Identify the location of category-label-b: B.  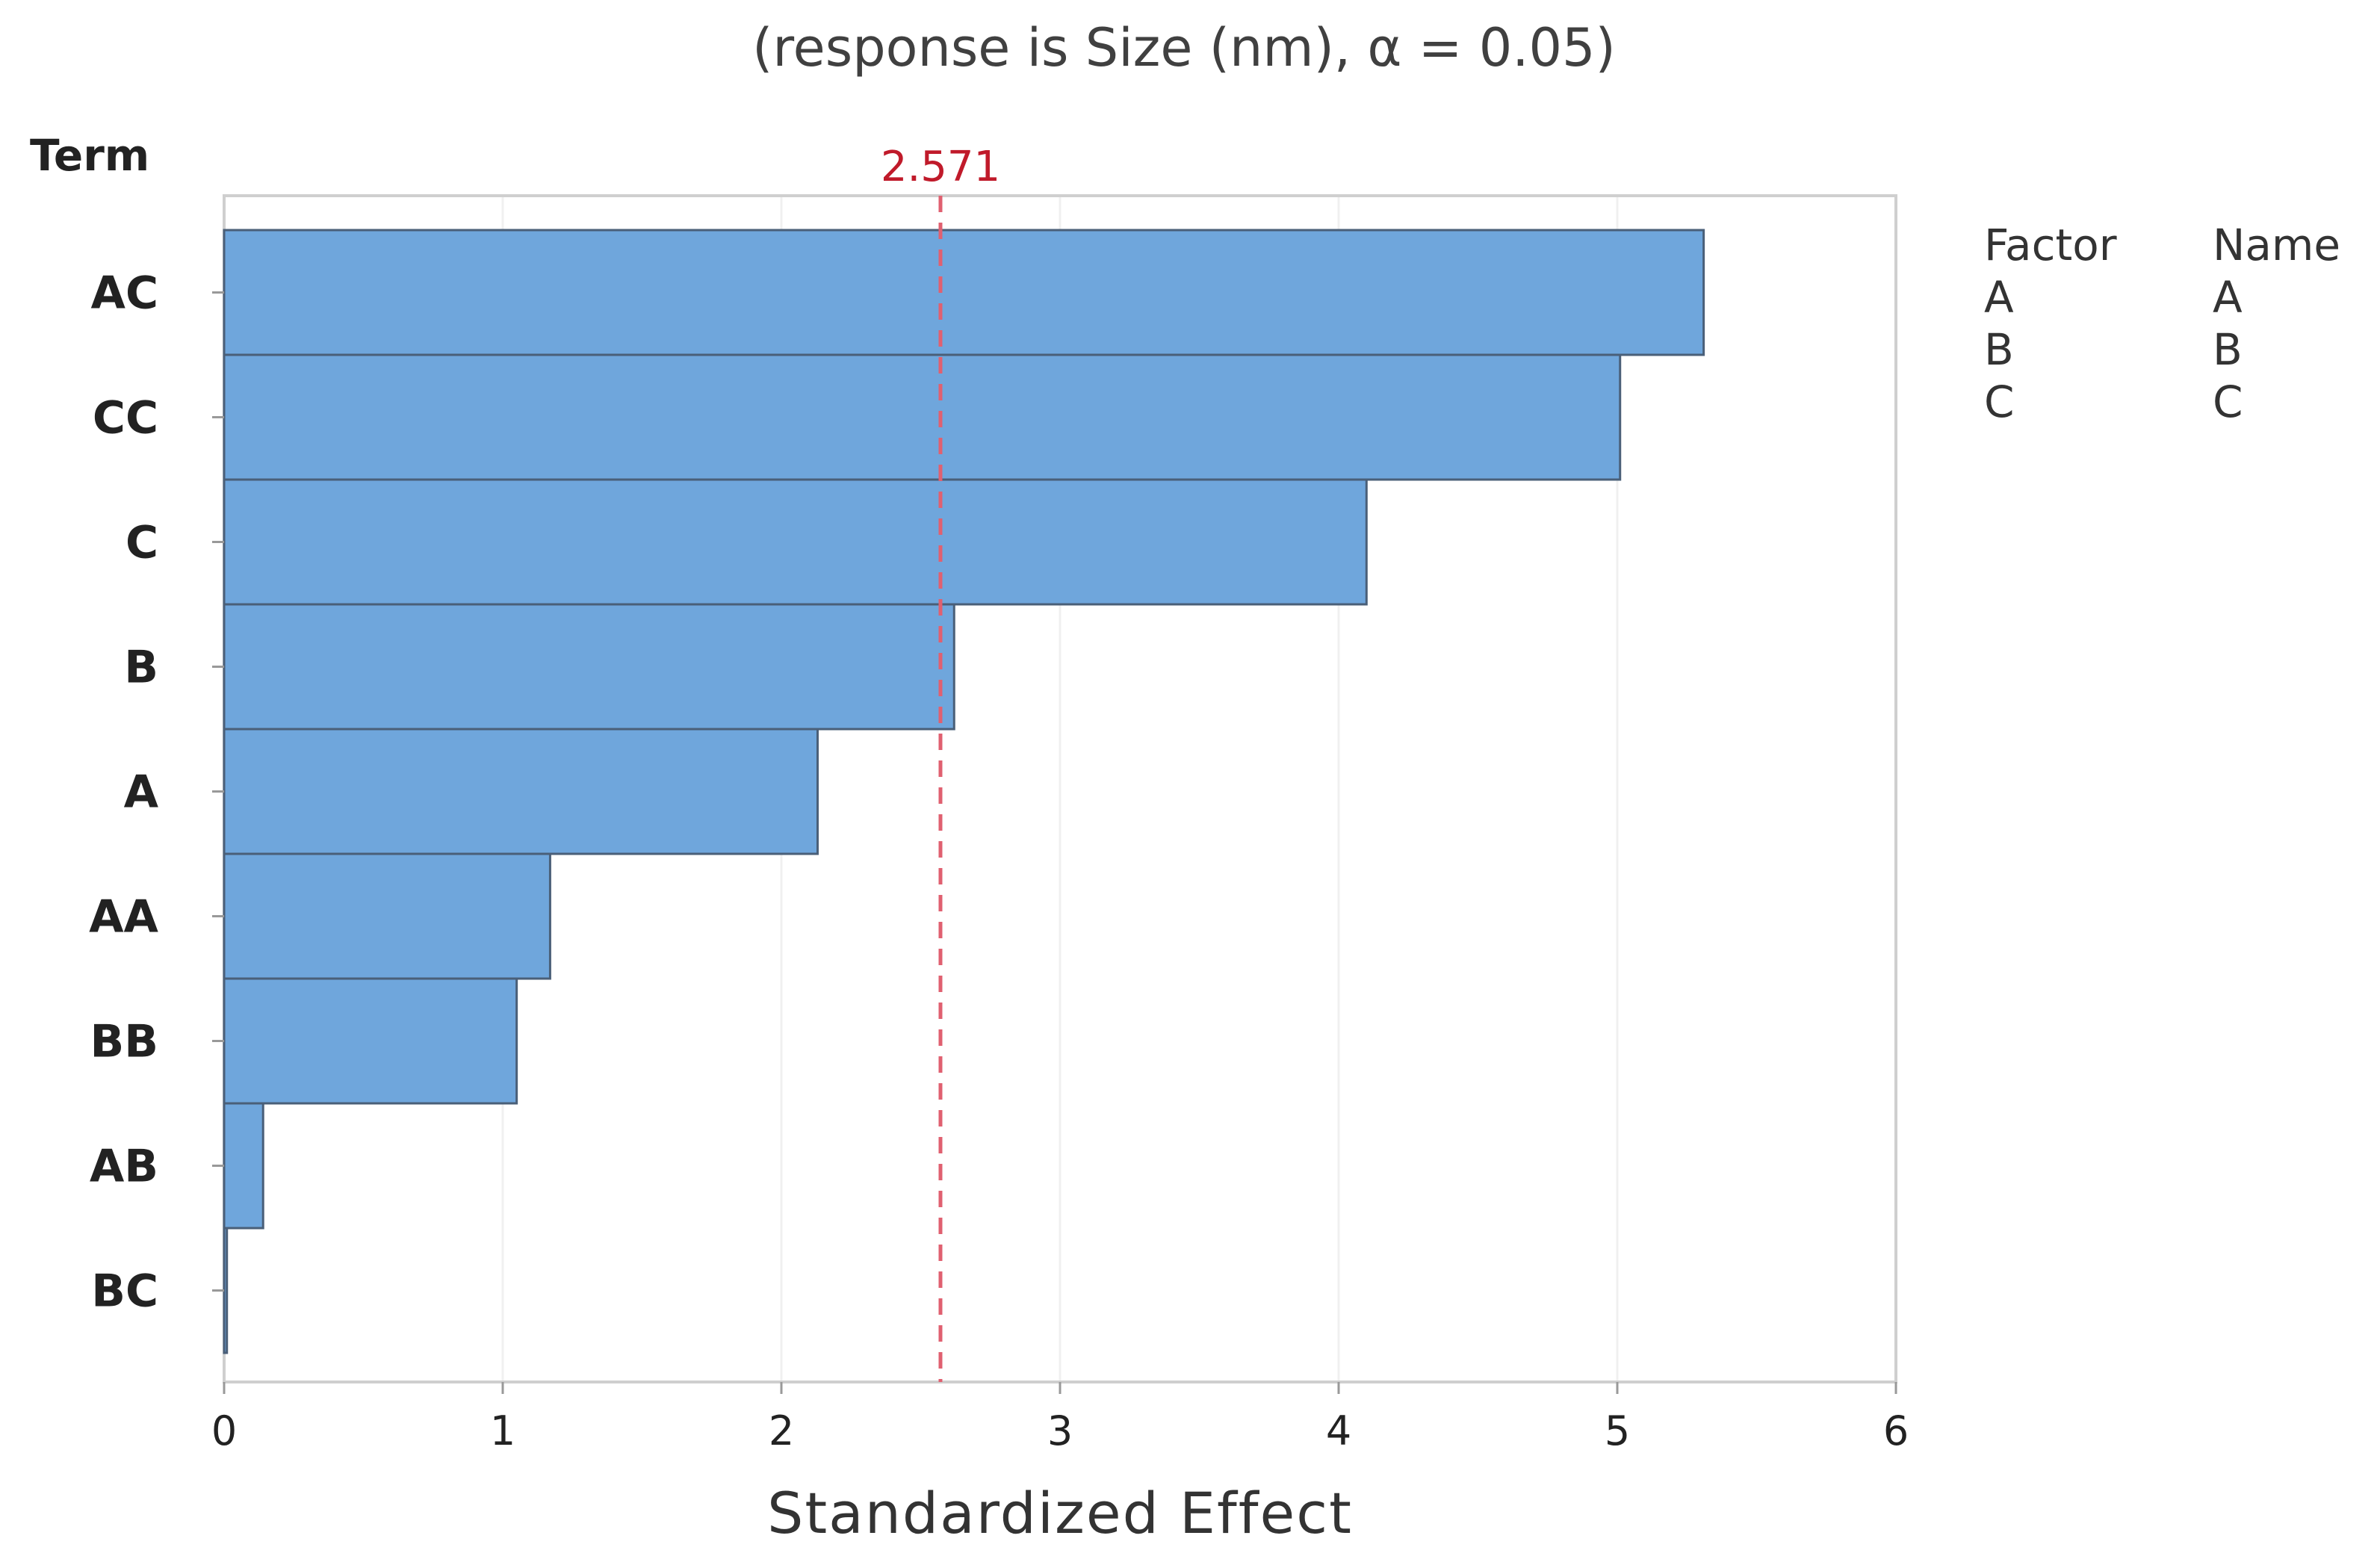
(141, 668).